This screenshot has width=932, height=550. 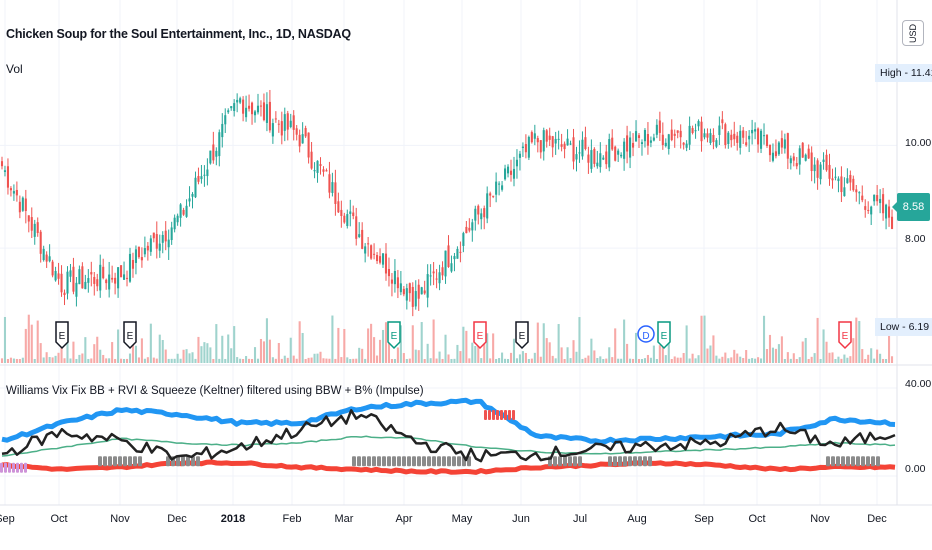 I want to click on earnings-marker-letter: D, so click(x=645, y=336).